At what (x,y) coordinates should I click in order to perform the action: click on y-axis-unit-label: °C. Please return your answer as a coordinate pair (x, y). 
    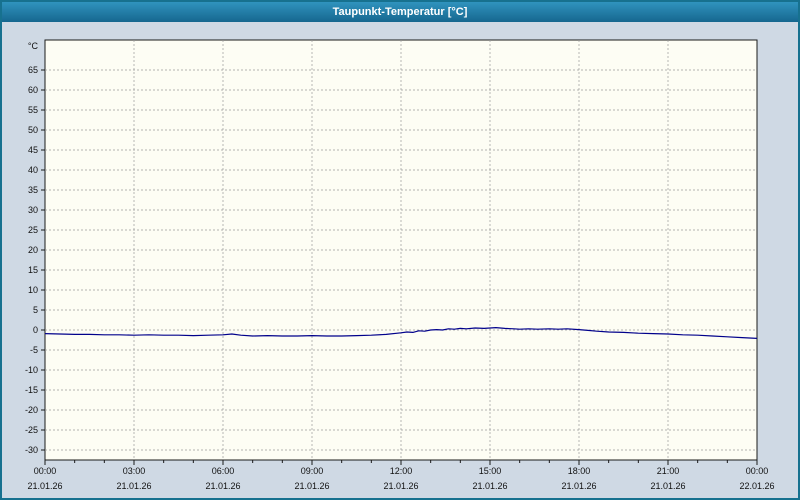
    Looking at the image, I should click on (33, 46).